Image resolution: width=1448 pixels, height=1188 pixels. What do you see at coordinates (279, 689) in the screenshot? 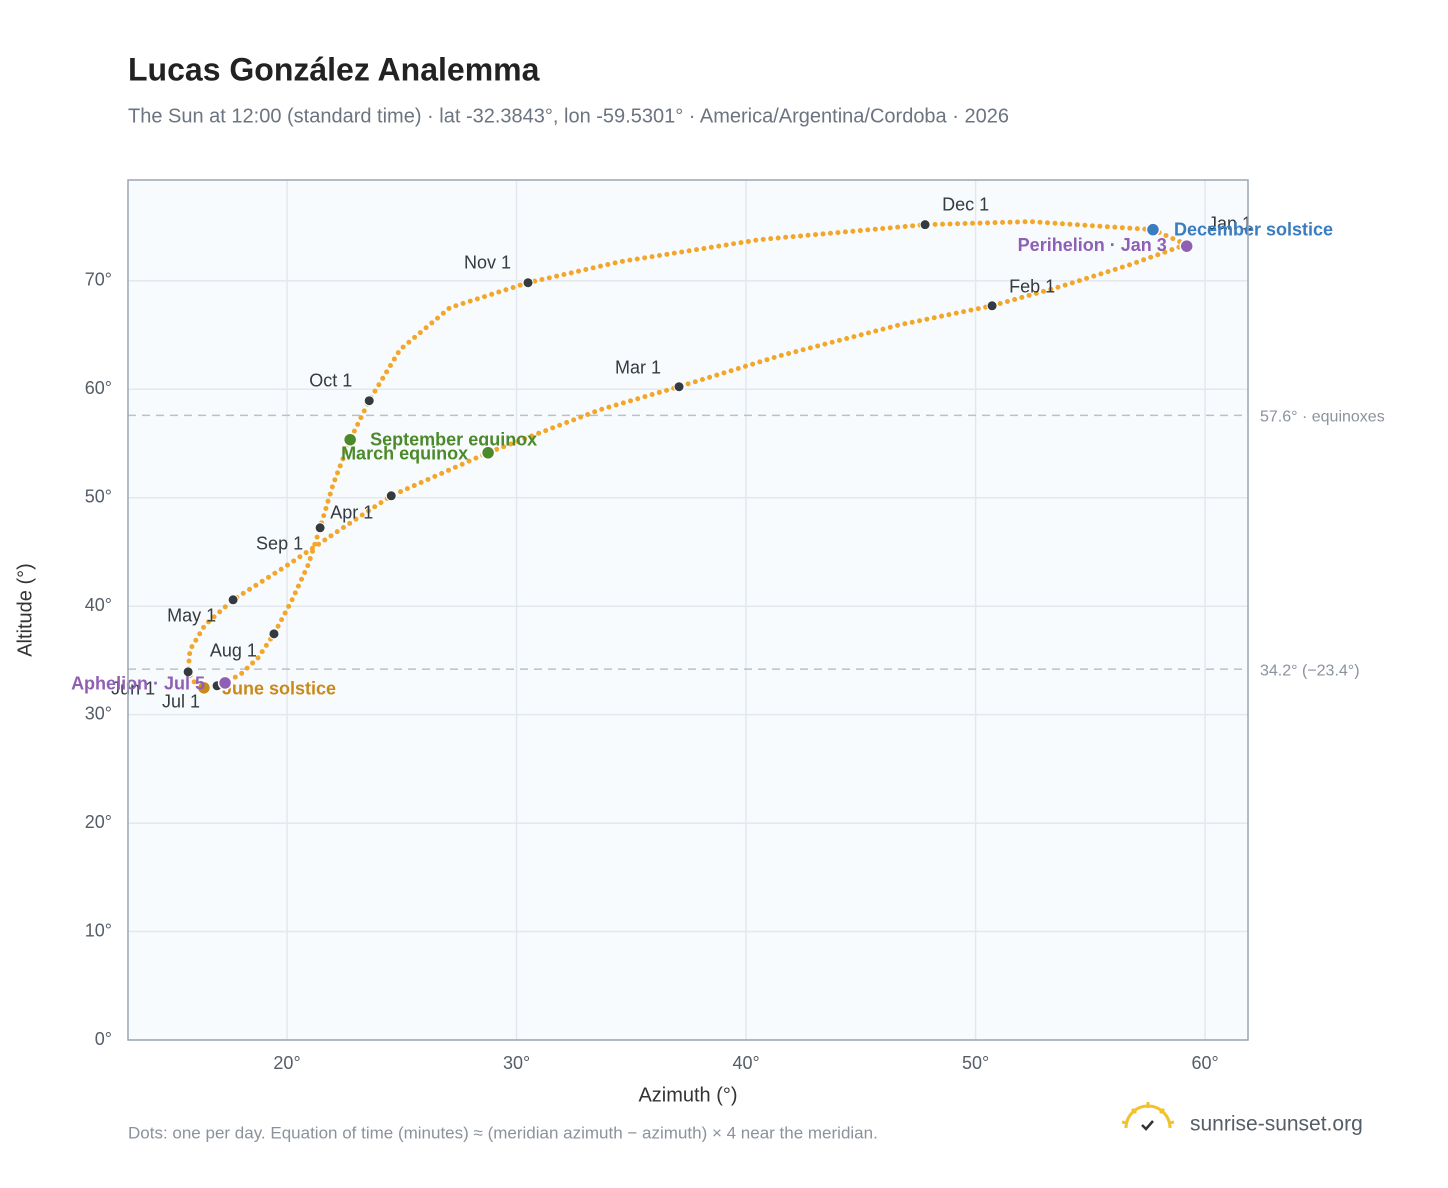
I see `event-label: June solstice` at bounding box center [279, 689].